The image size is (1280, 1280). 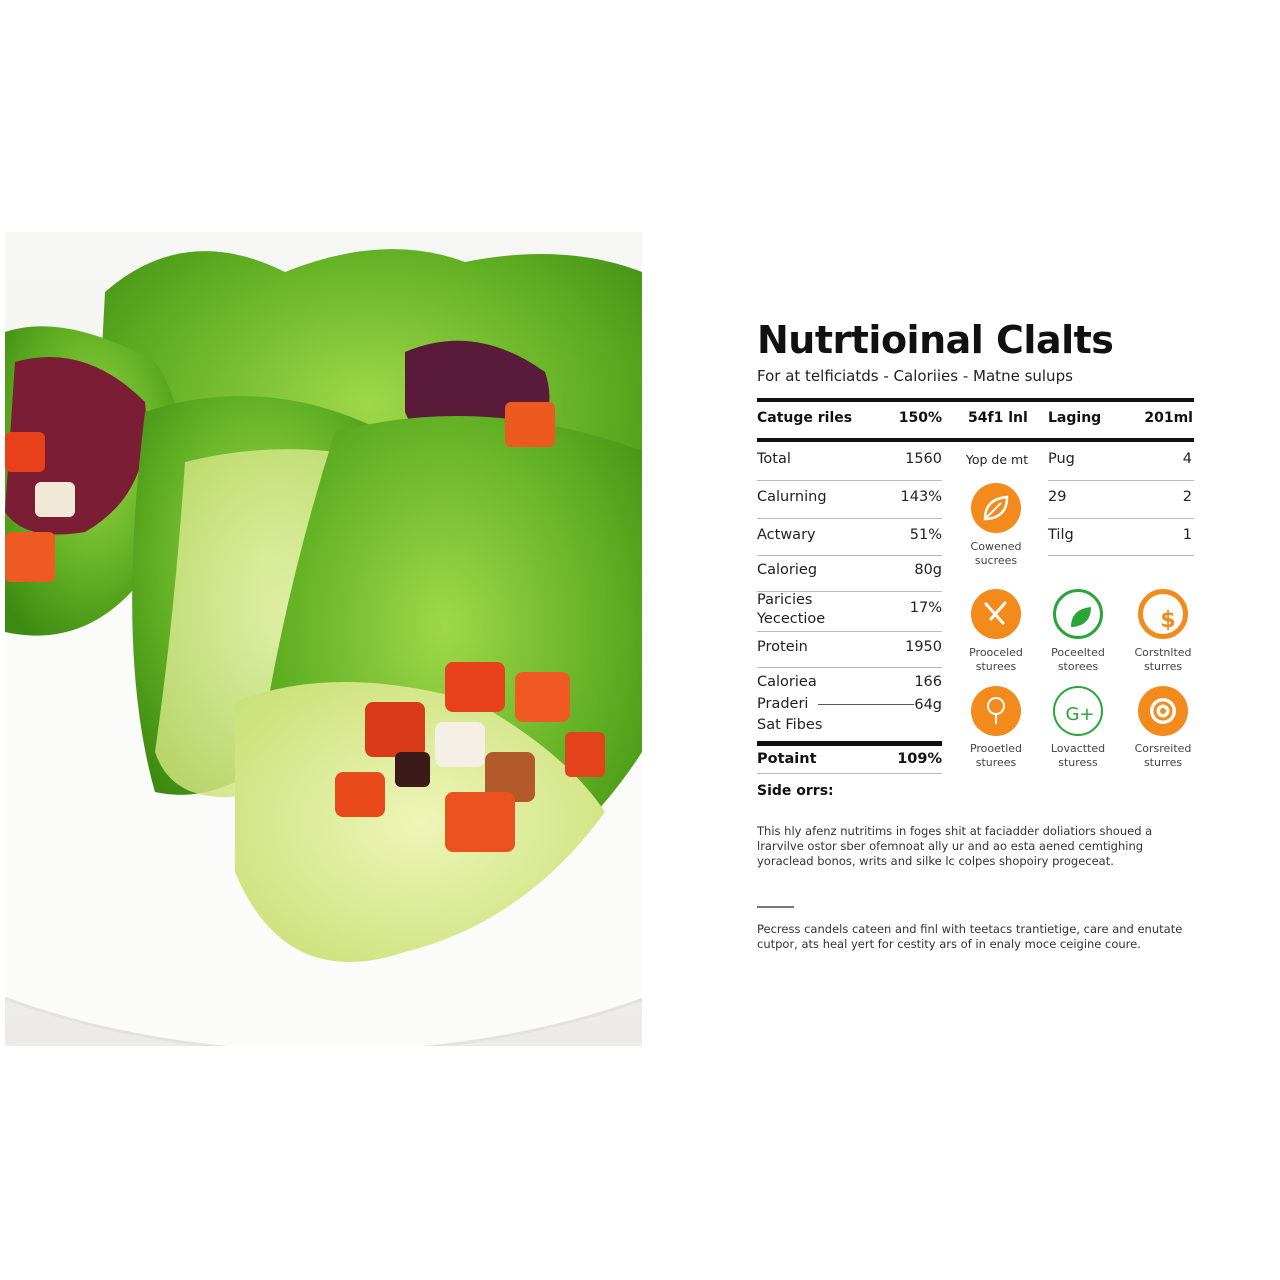 I want to click on middle-heading: Yop de mt, so click(x=997, y=459).